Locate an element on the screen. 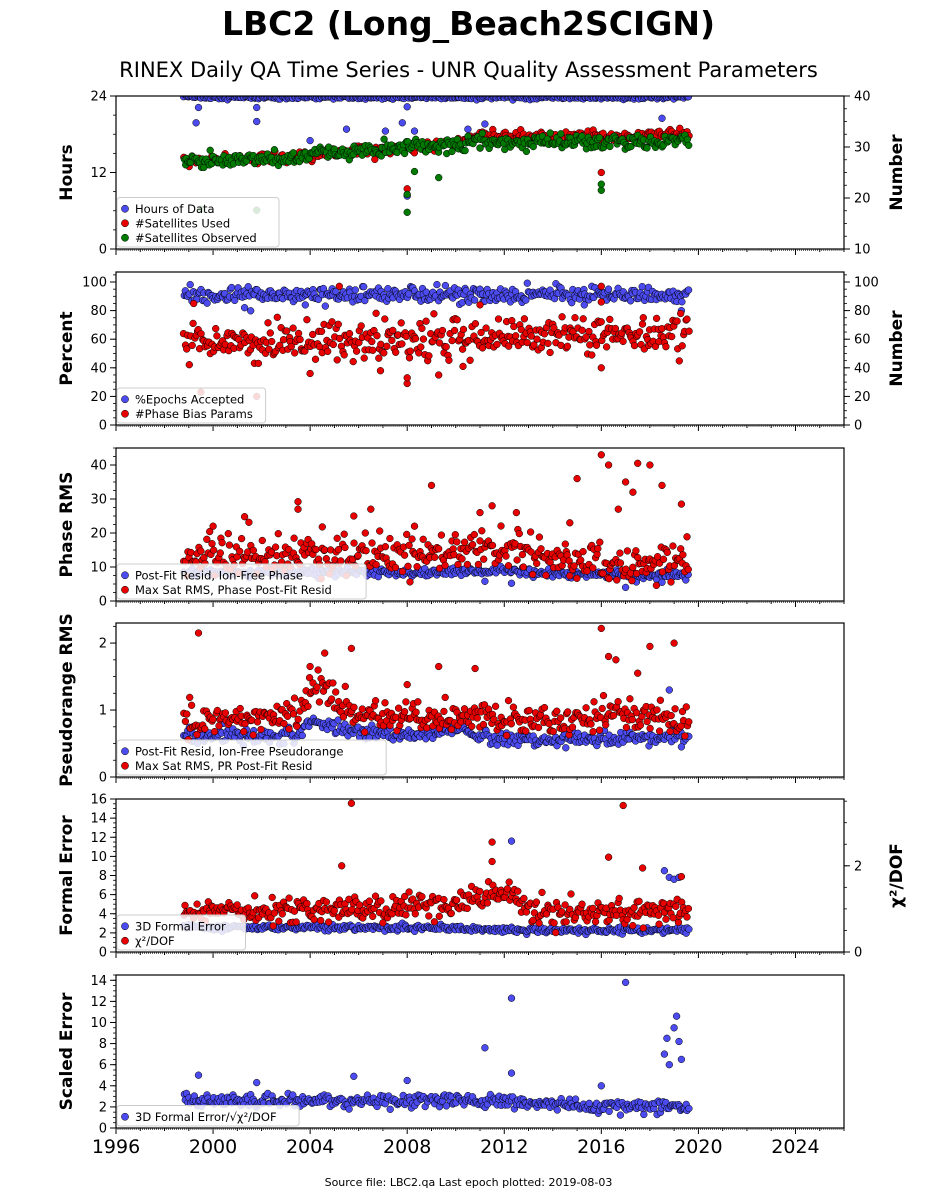 The height and width of the screenshot is (1200, 937). legend-label: #Satellites Used is located at coordinates (182, 223).